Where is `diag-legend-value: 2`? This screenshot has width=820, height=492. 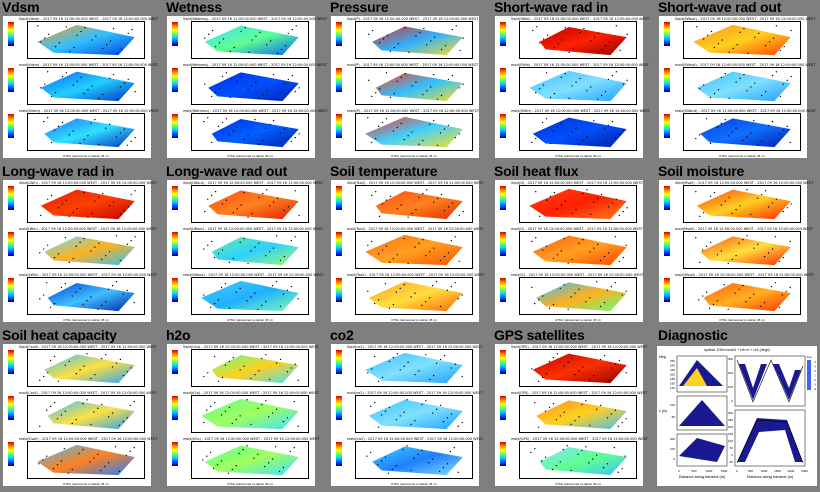 diag-legend-value: 2 is located at coordinates (815, 371).